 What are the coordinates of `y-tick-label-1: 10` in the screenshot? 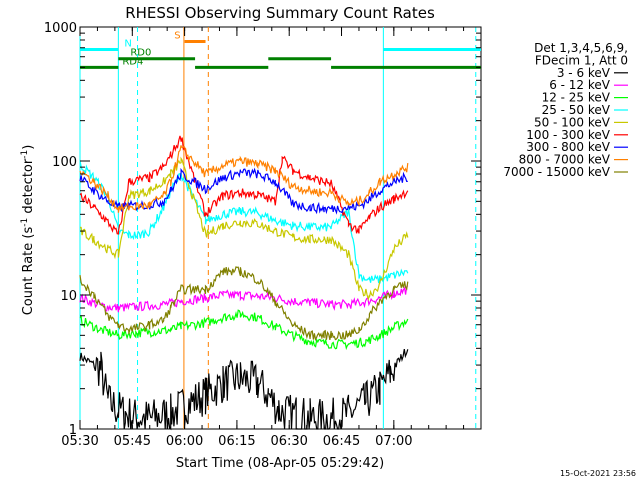 It's located at (68, 296).